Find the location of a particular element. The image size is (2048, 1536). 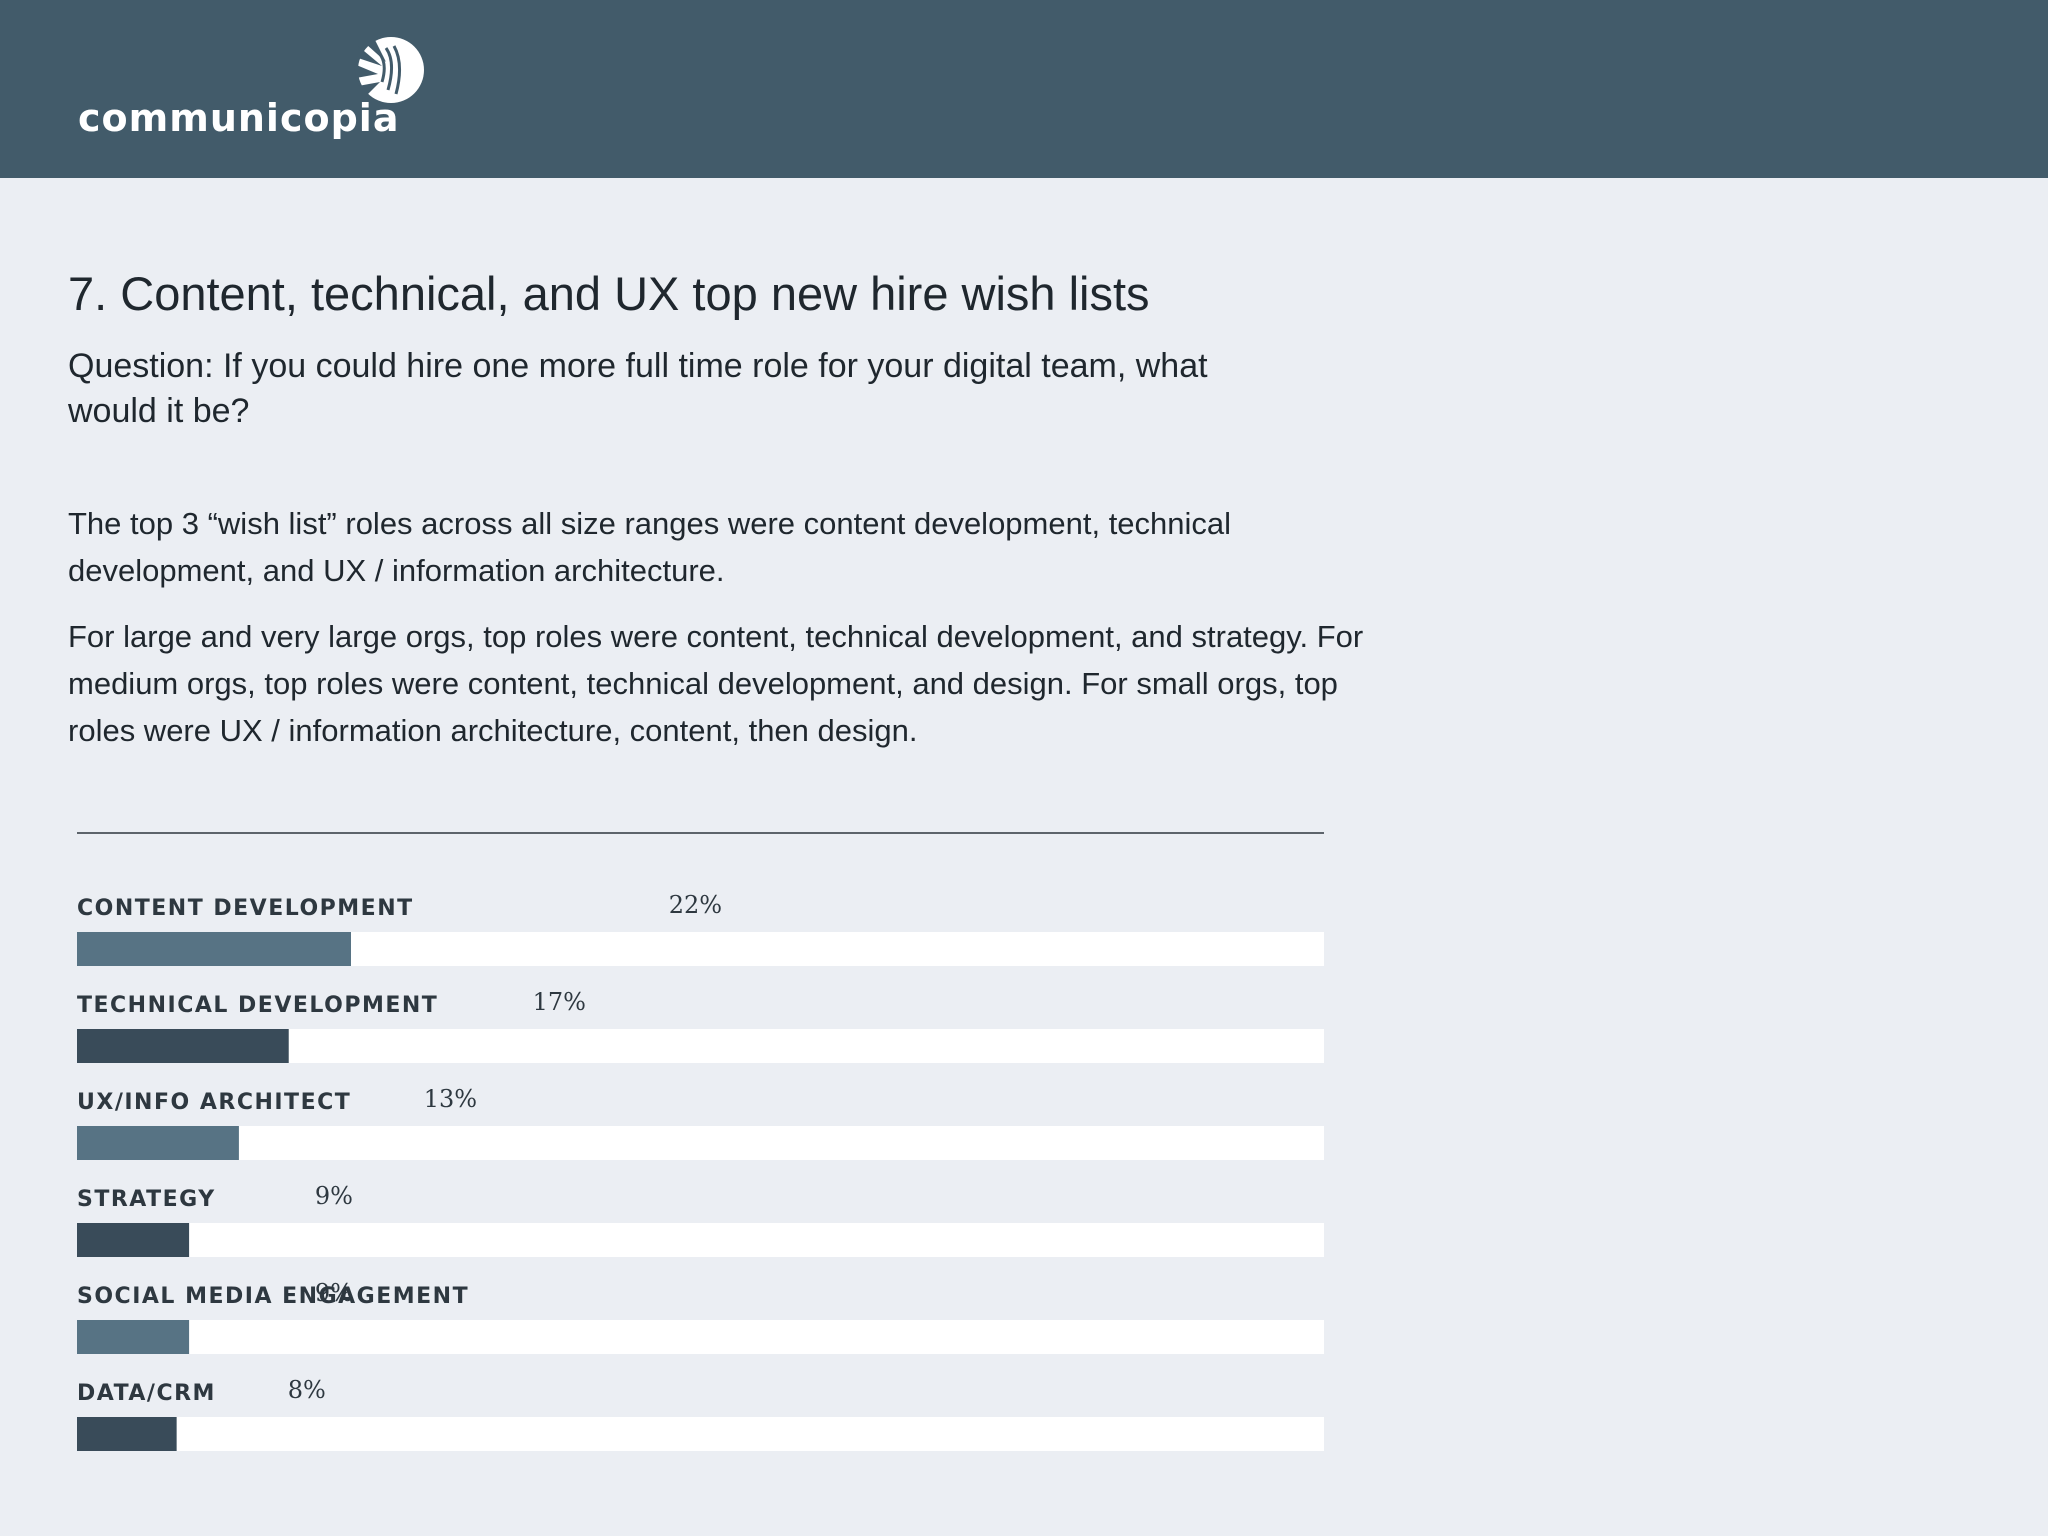

category-label: SOCIAL MEDIA ENGAGEMENT is located at coordinates (273, 1296).